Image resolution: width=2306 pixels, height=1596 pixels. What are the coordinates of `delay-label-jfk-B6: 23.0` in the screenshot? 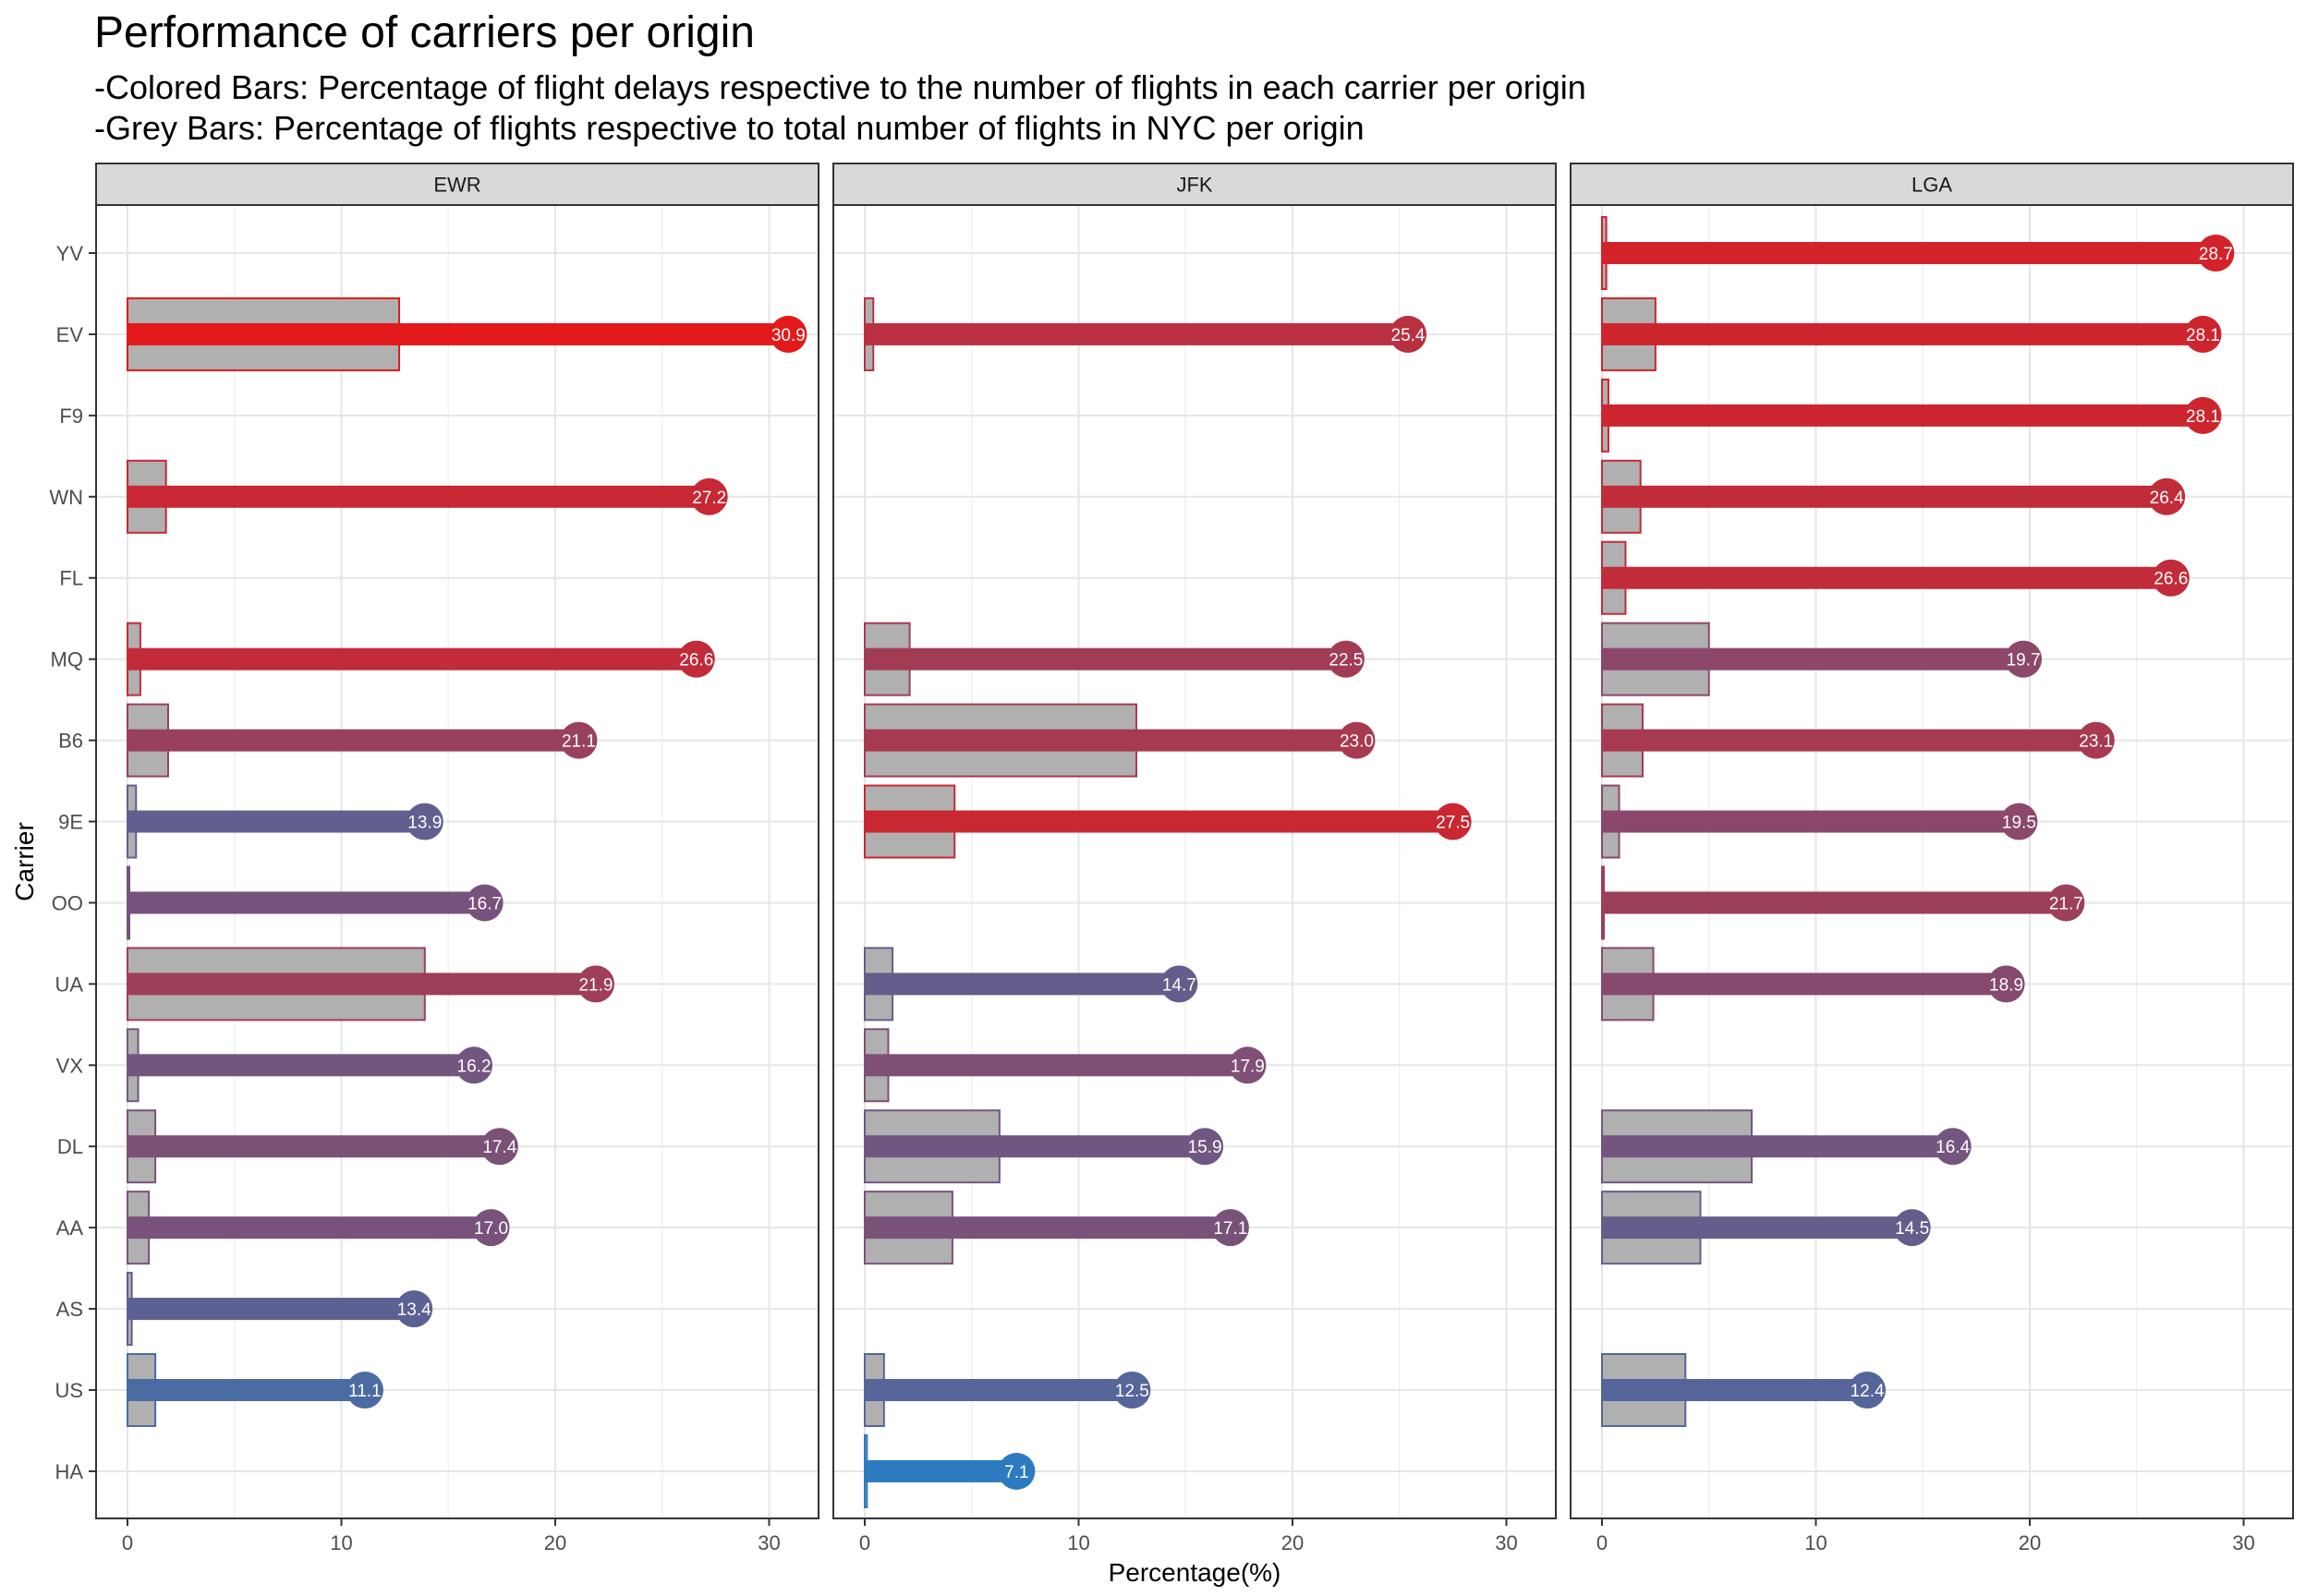 It's located at (1357, 742).